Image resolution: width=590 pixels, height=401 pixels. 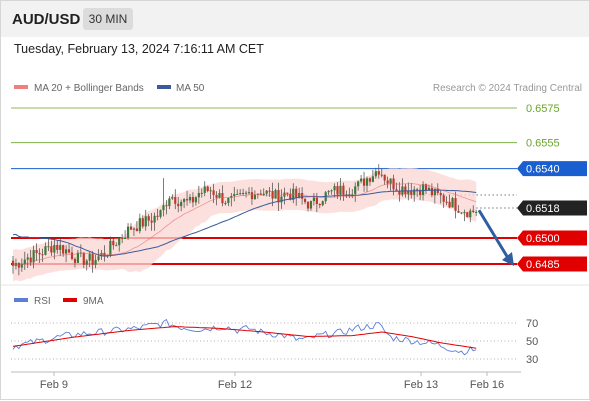 I want to click on rsi-tick-30: 30, so click(x=532, y=360).